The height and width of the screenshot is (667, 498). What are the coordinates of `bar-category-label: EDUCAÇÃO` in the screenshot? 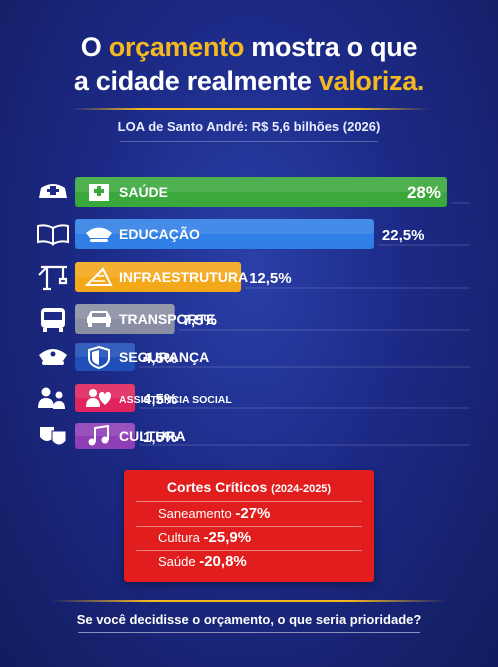 It's located at (159, 233).